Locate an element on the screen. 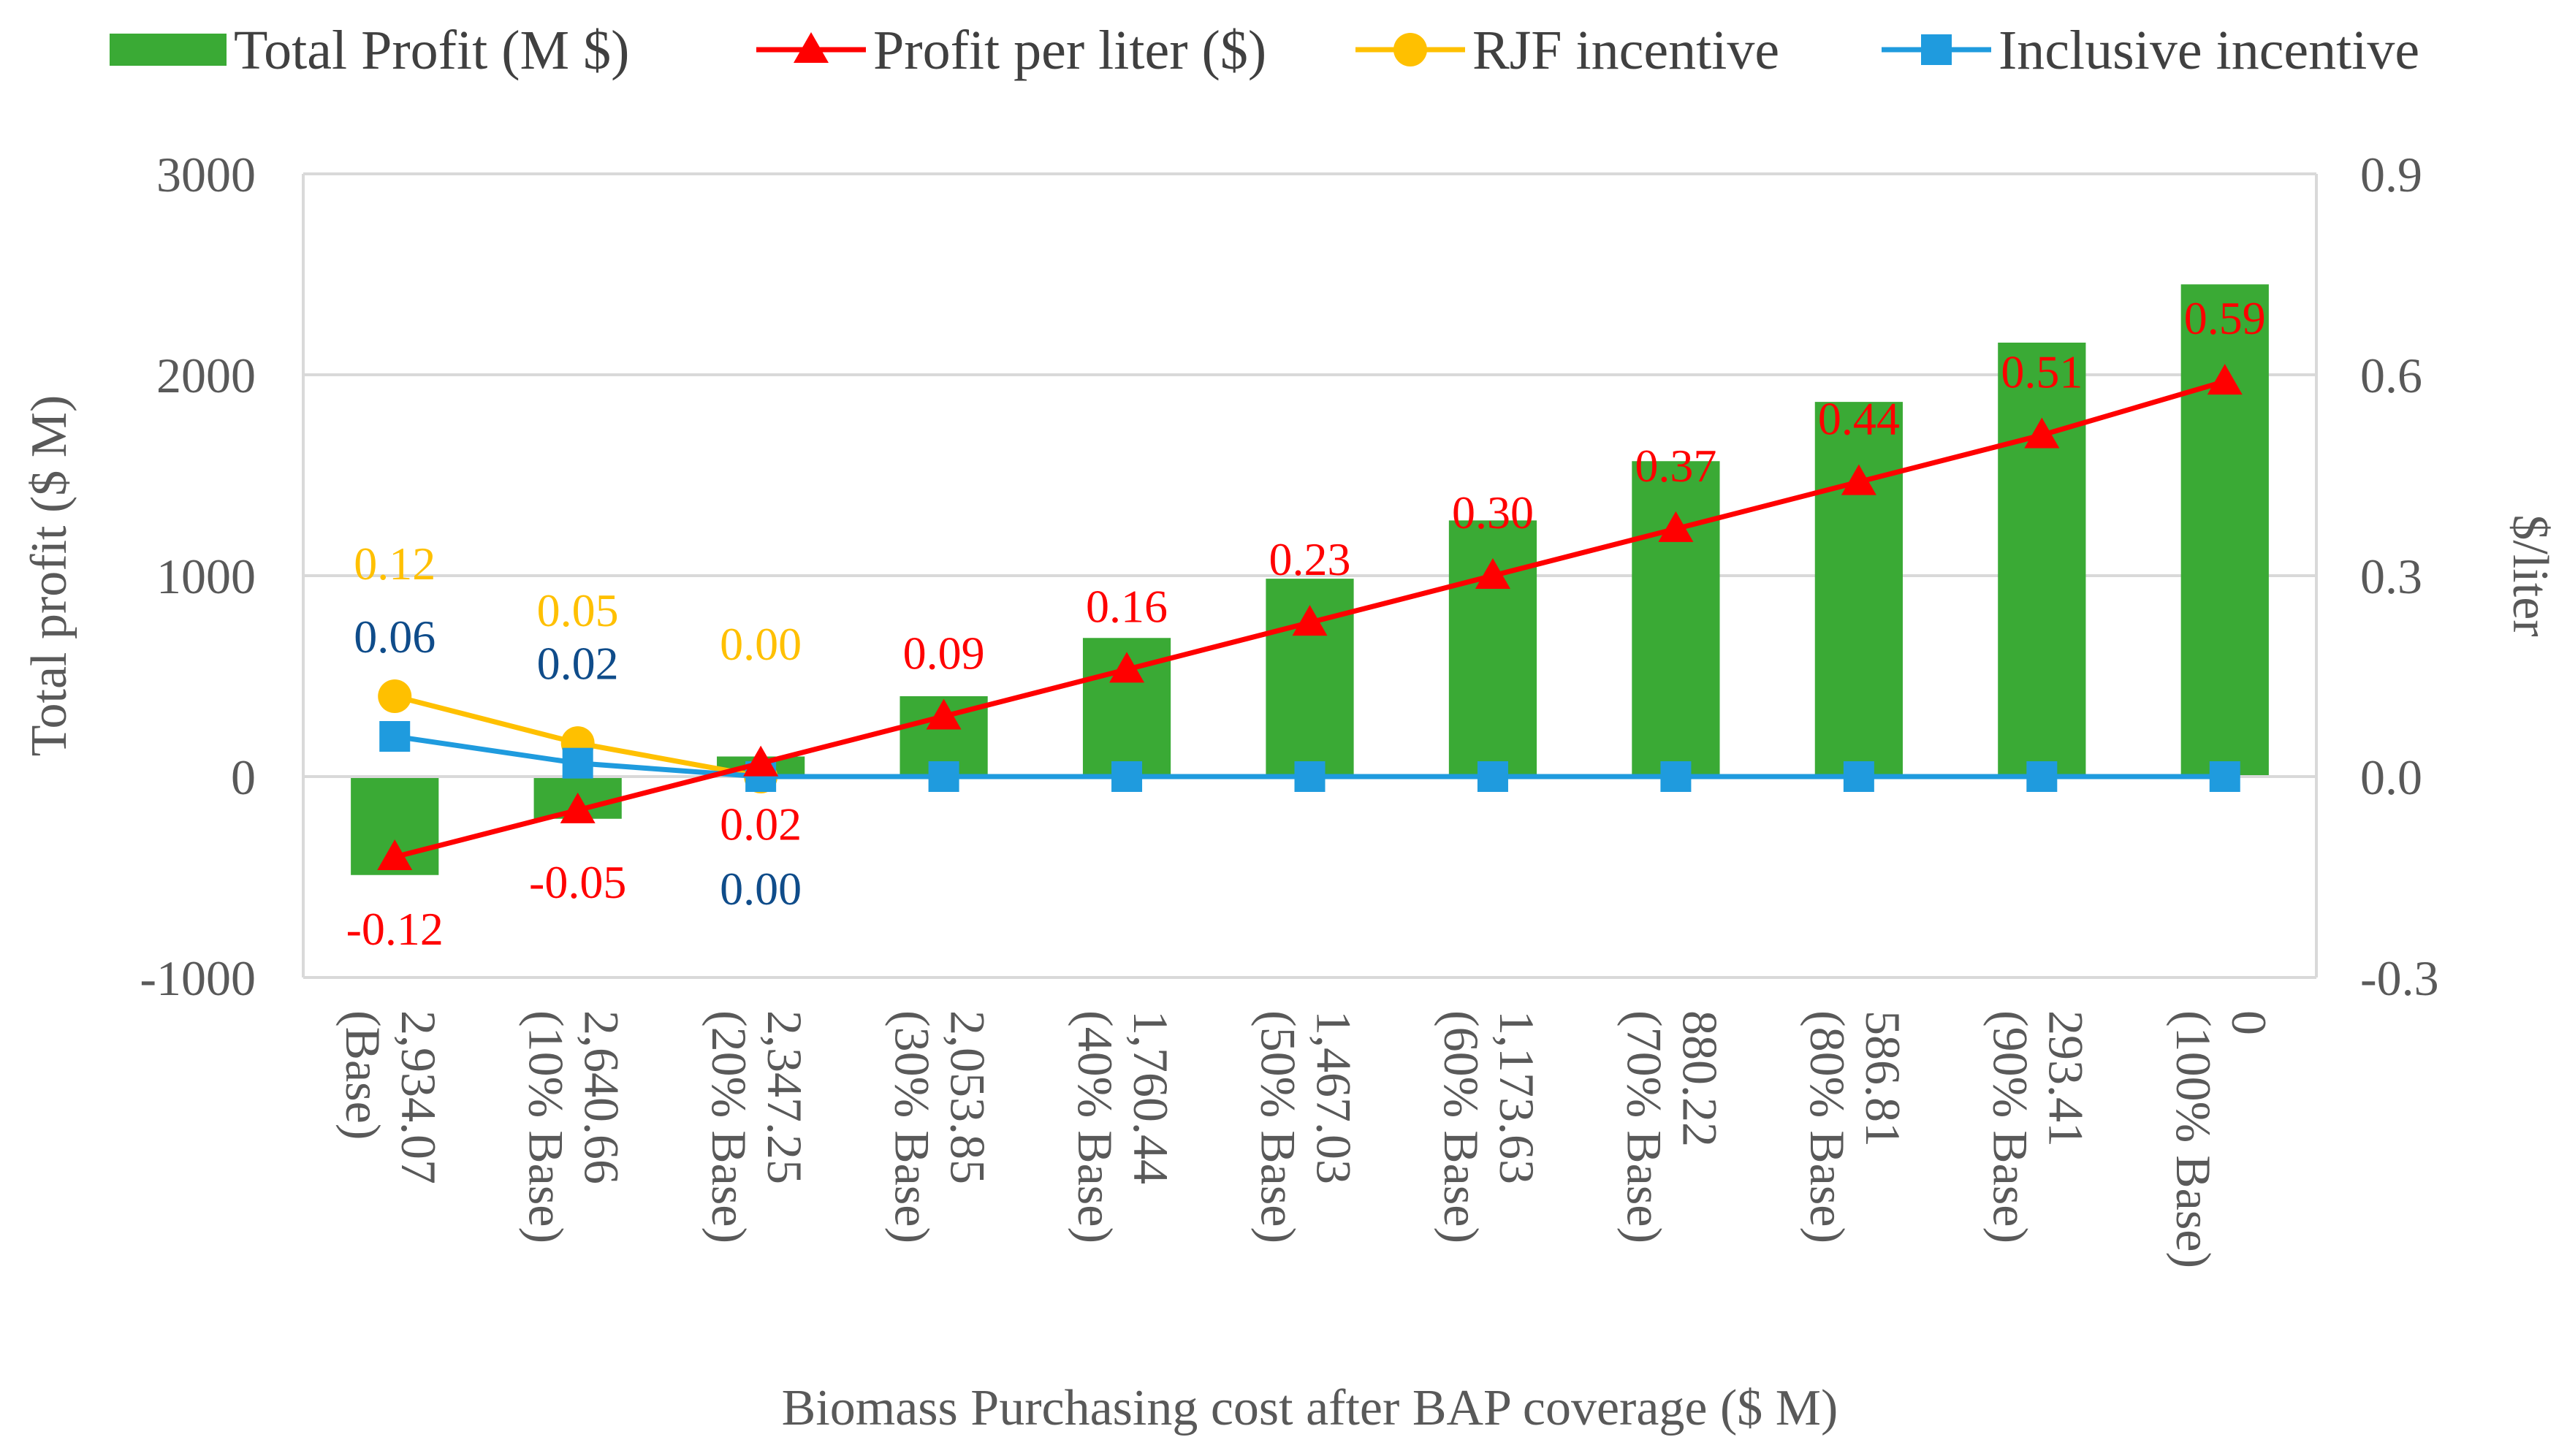 This screenshot has height=1456, width=2567. y2-tick-label: 0.3 is located at coordinates (2391, 576).